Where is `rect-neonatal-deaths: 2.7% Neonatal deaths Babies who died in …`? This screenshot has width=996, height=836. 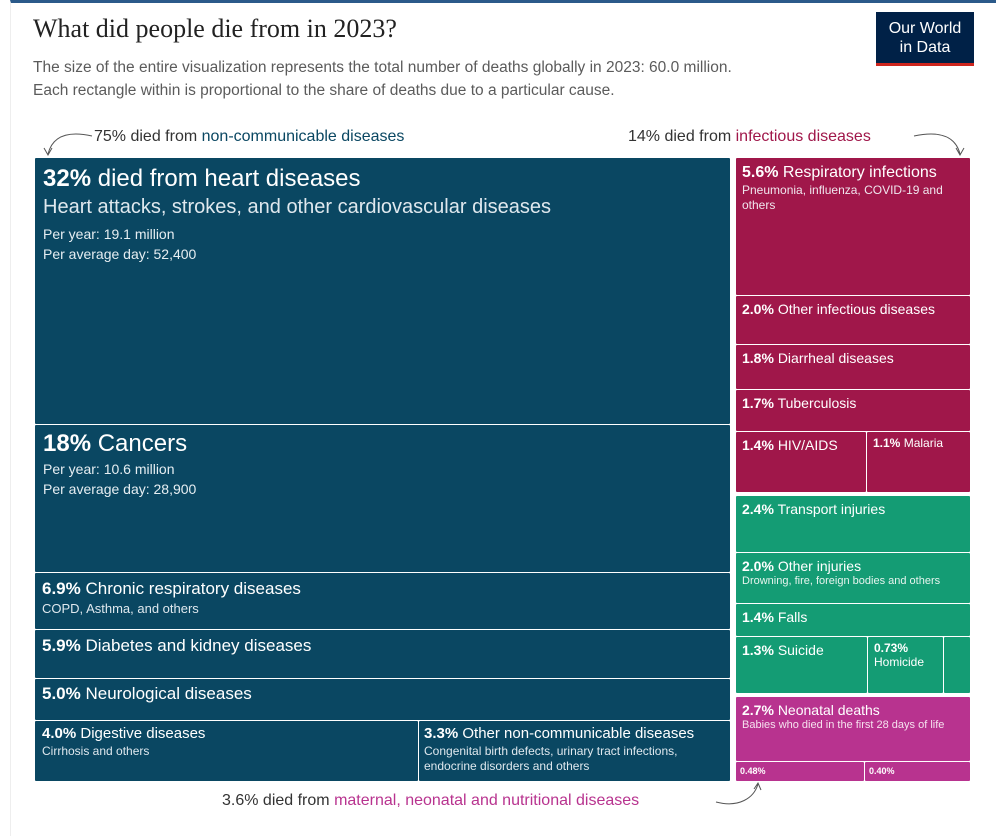 rect-neonatal-deaths: 2.7% Neonatal deaths Babies who died in … is located at coordinates (853, 729).